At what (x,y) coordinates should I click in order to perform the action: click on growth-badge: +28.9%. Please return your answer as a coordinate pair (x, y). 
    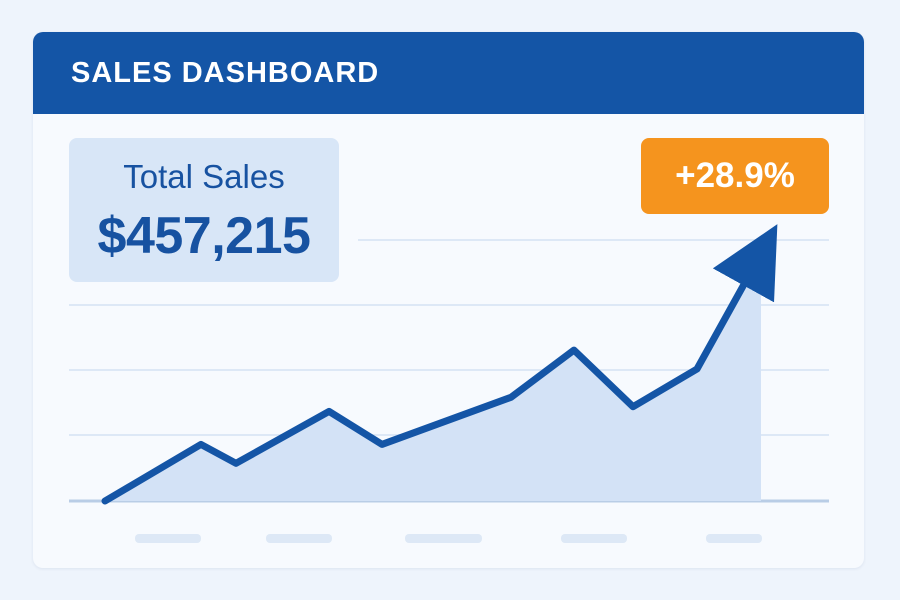
    Looking at the image, I should click on (735, 176).